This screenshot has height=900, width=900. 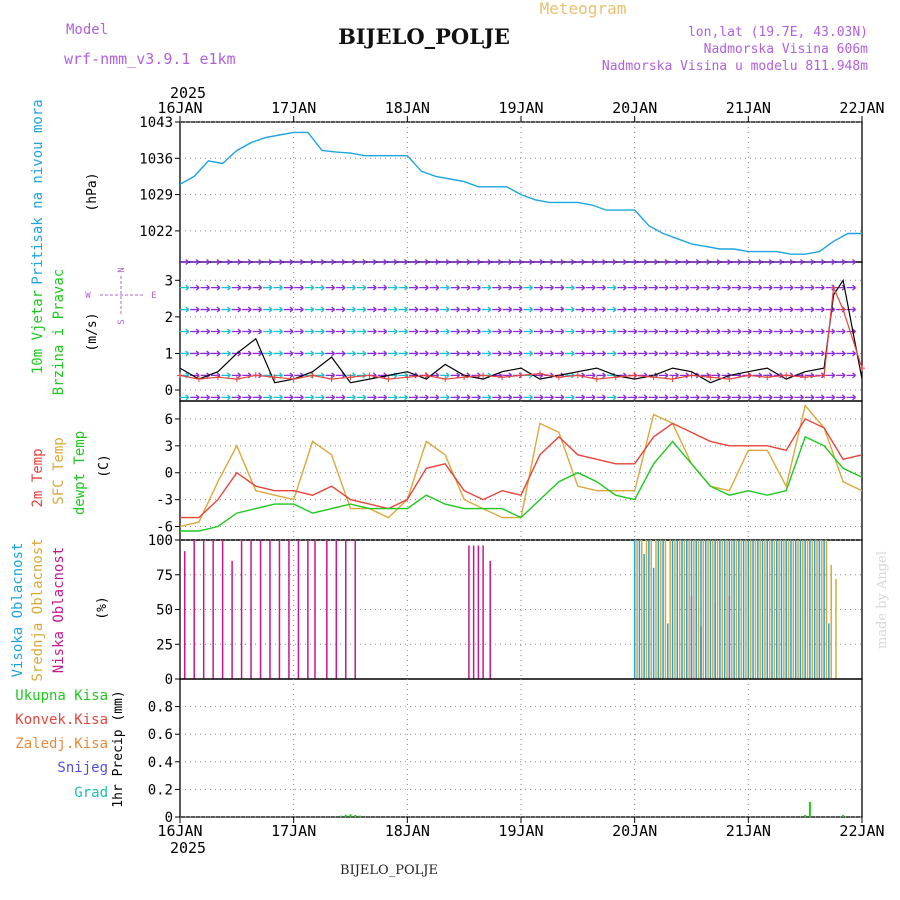 What do you see at coordinates (634, 831) in the screenshot?
I see `bottom-xtick-label: 20JAN` at bounding box center [634, 831].